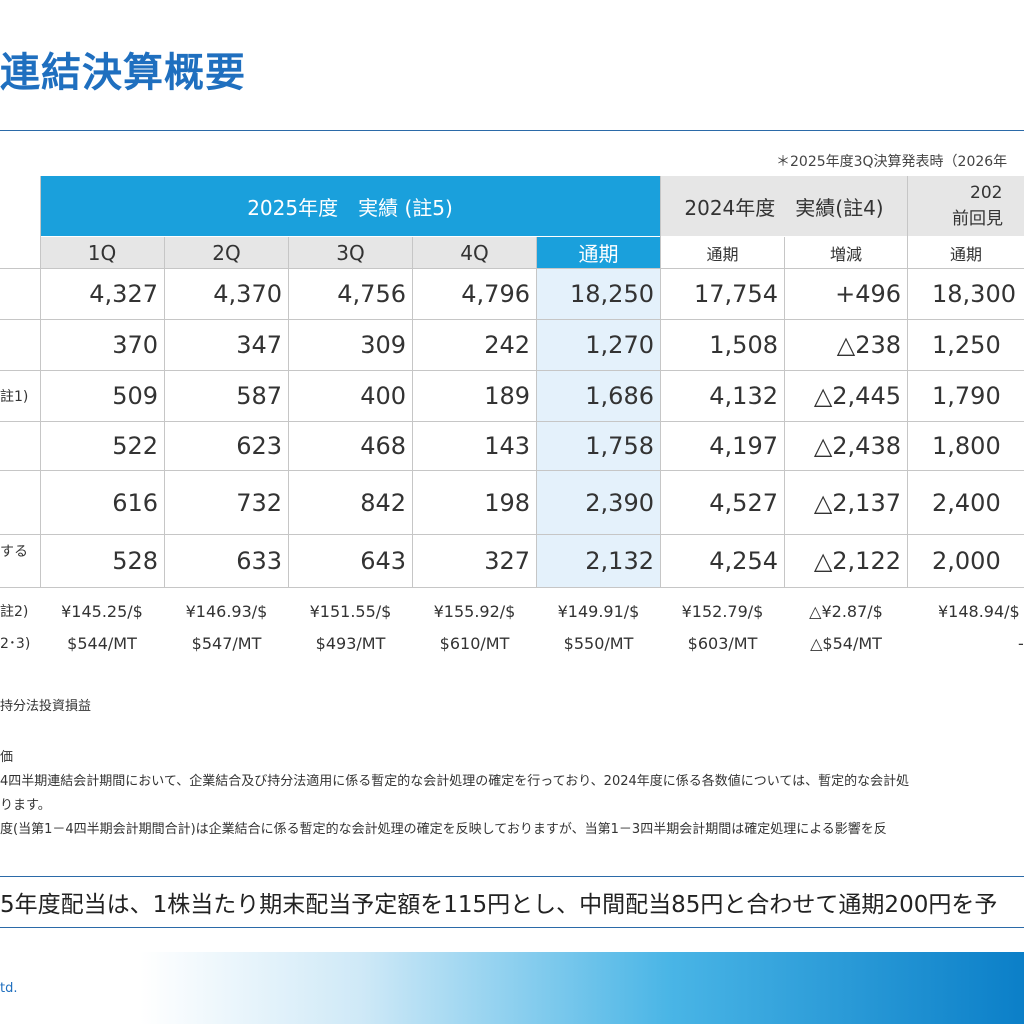 The height and width of the screenshot is (1024, 1024). I want to click on cell-price-chg: △$54/MT, so click(846, 643).